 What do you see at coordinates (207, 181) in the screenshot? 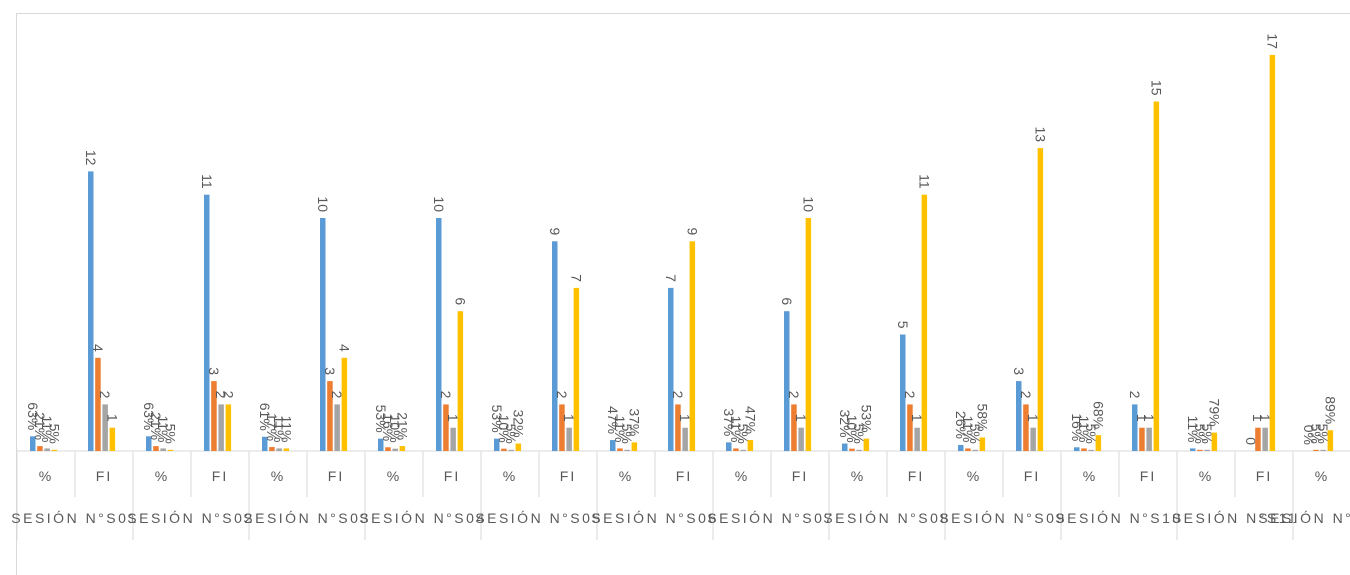
I see `data-label: 11` at bounding box center [207, 181].